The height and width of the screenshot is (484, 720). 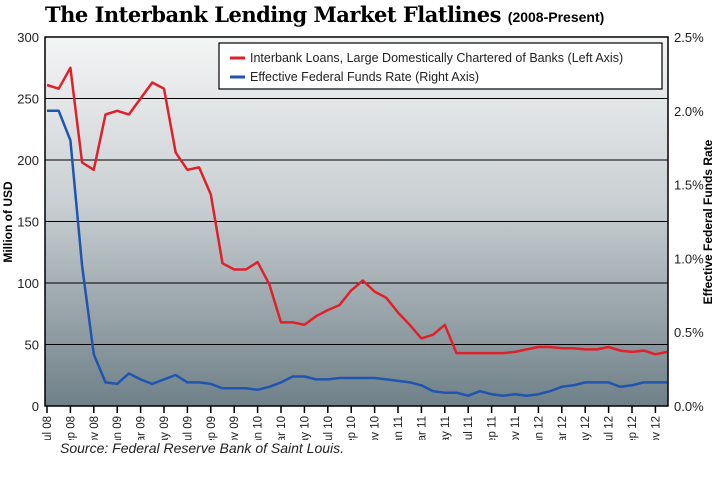 I want to click on x-tick-label: Mar 10, so click(x=282, y=428).